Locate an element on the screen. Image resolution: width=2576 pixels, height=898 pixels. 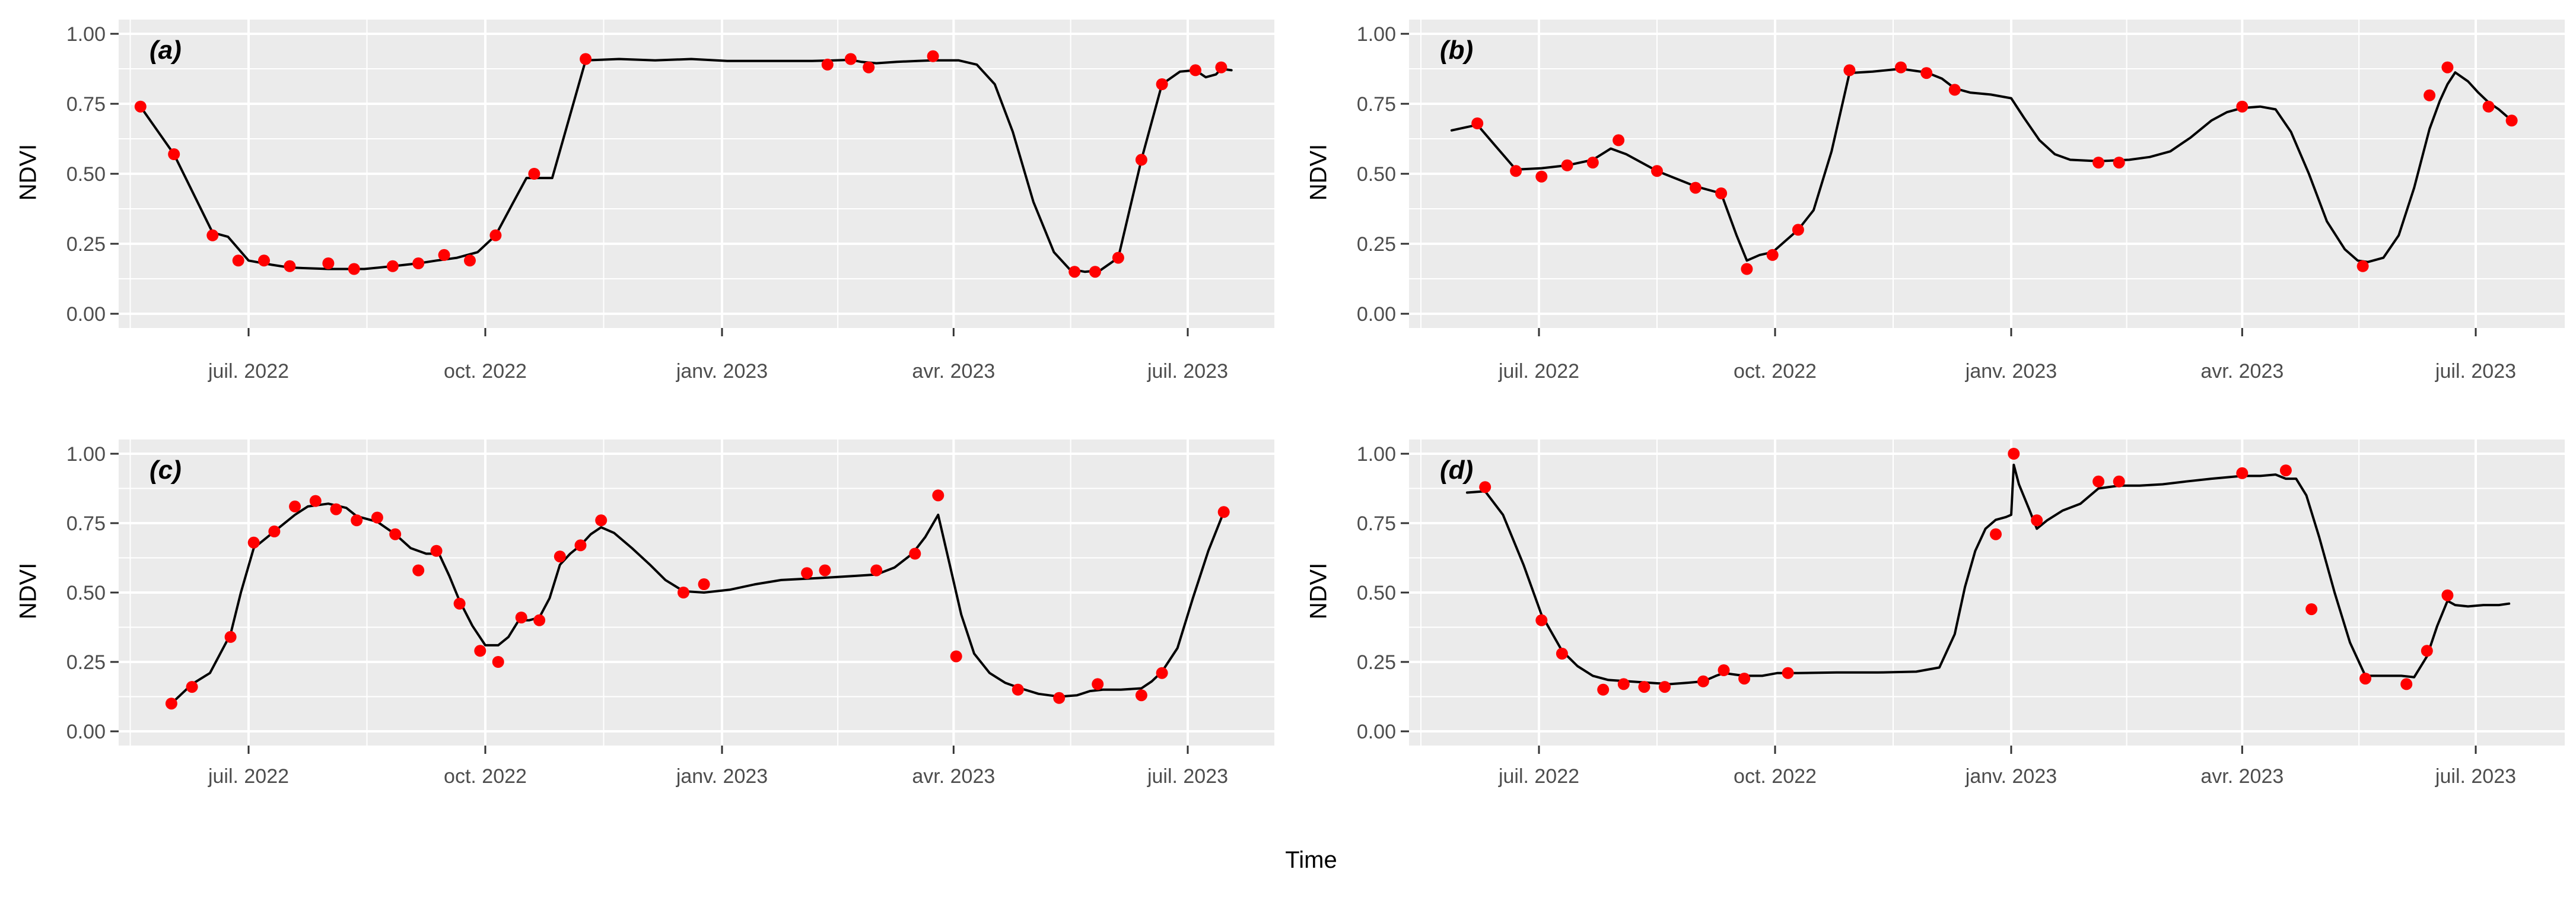
y-tick-label: 0.75 is located at coordinates (1376, 523).